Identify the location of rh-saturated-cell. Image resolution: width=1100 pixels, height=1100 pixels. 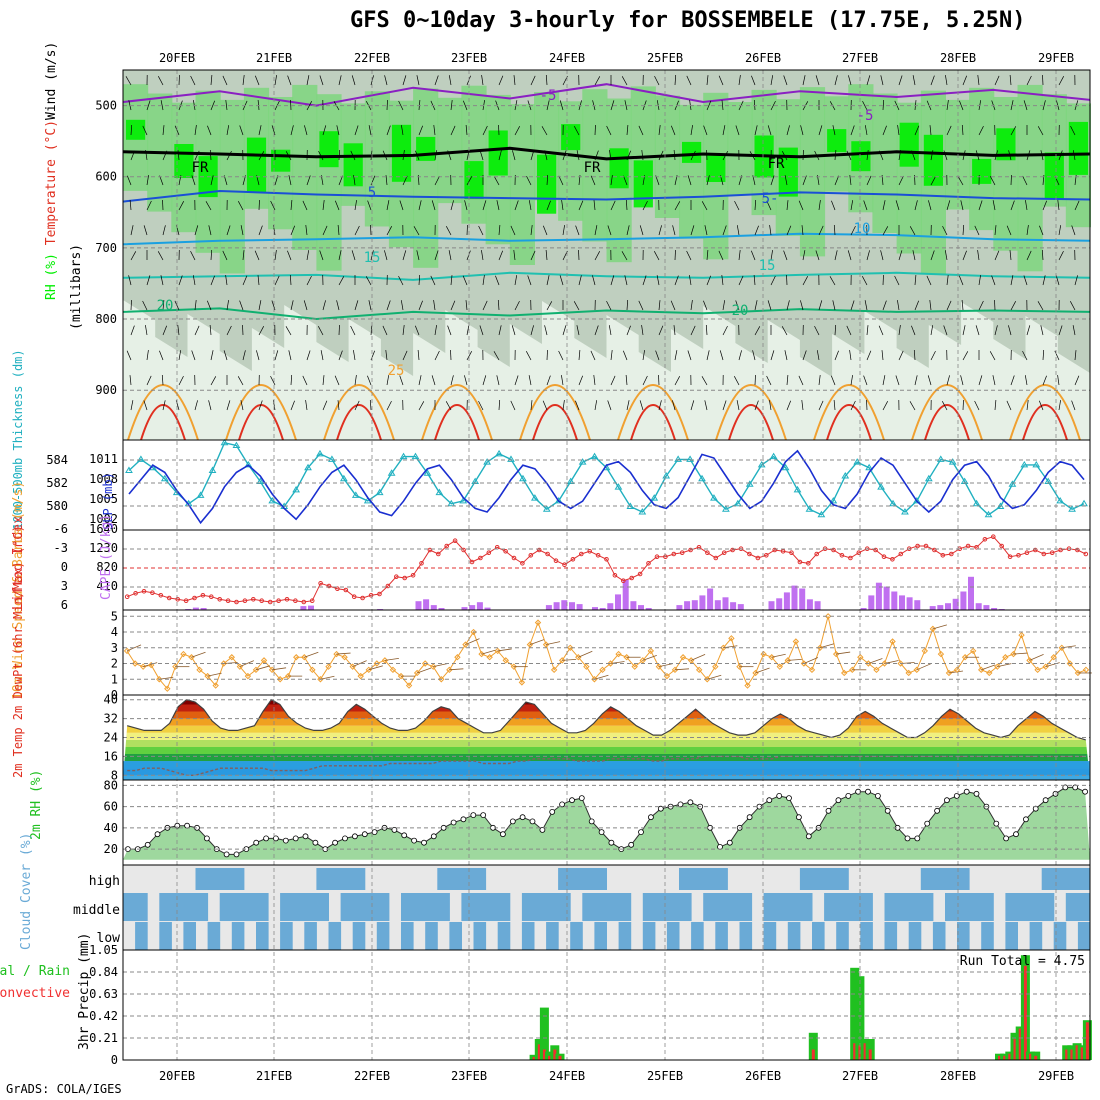
(982, 171).